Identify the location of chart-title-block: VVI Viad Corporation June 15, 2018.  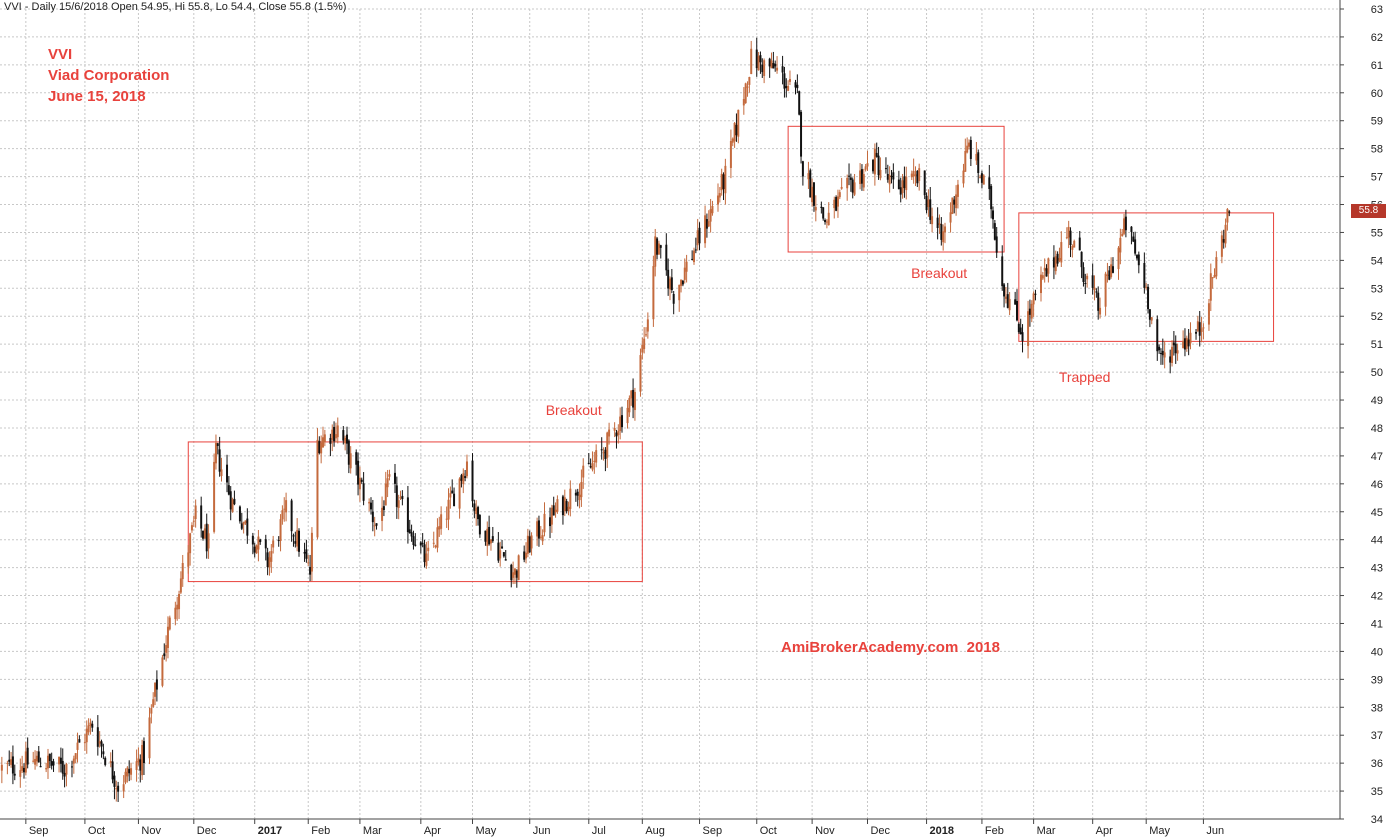
(108, 75).